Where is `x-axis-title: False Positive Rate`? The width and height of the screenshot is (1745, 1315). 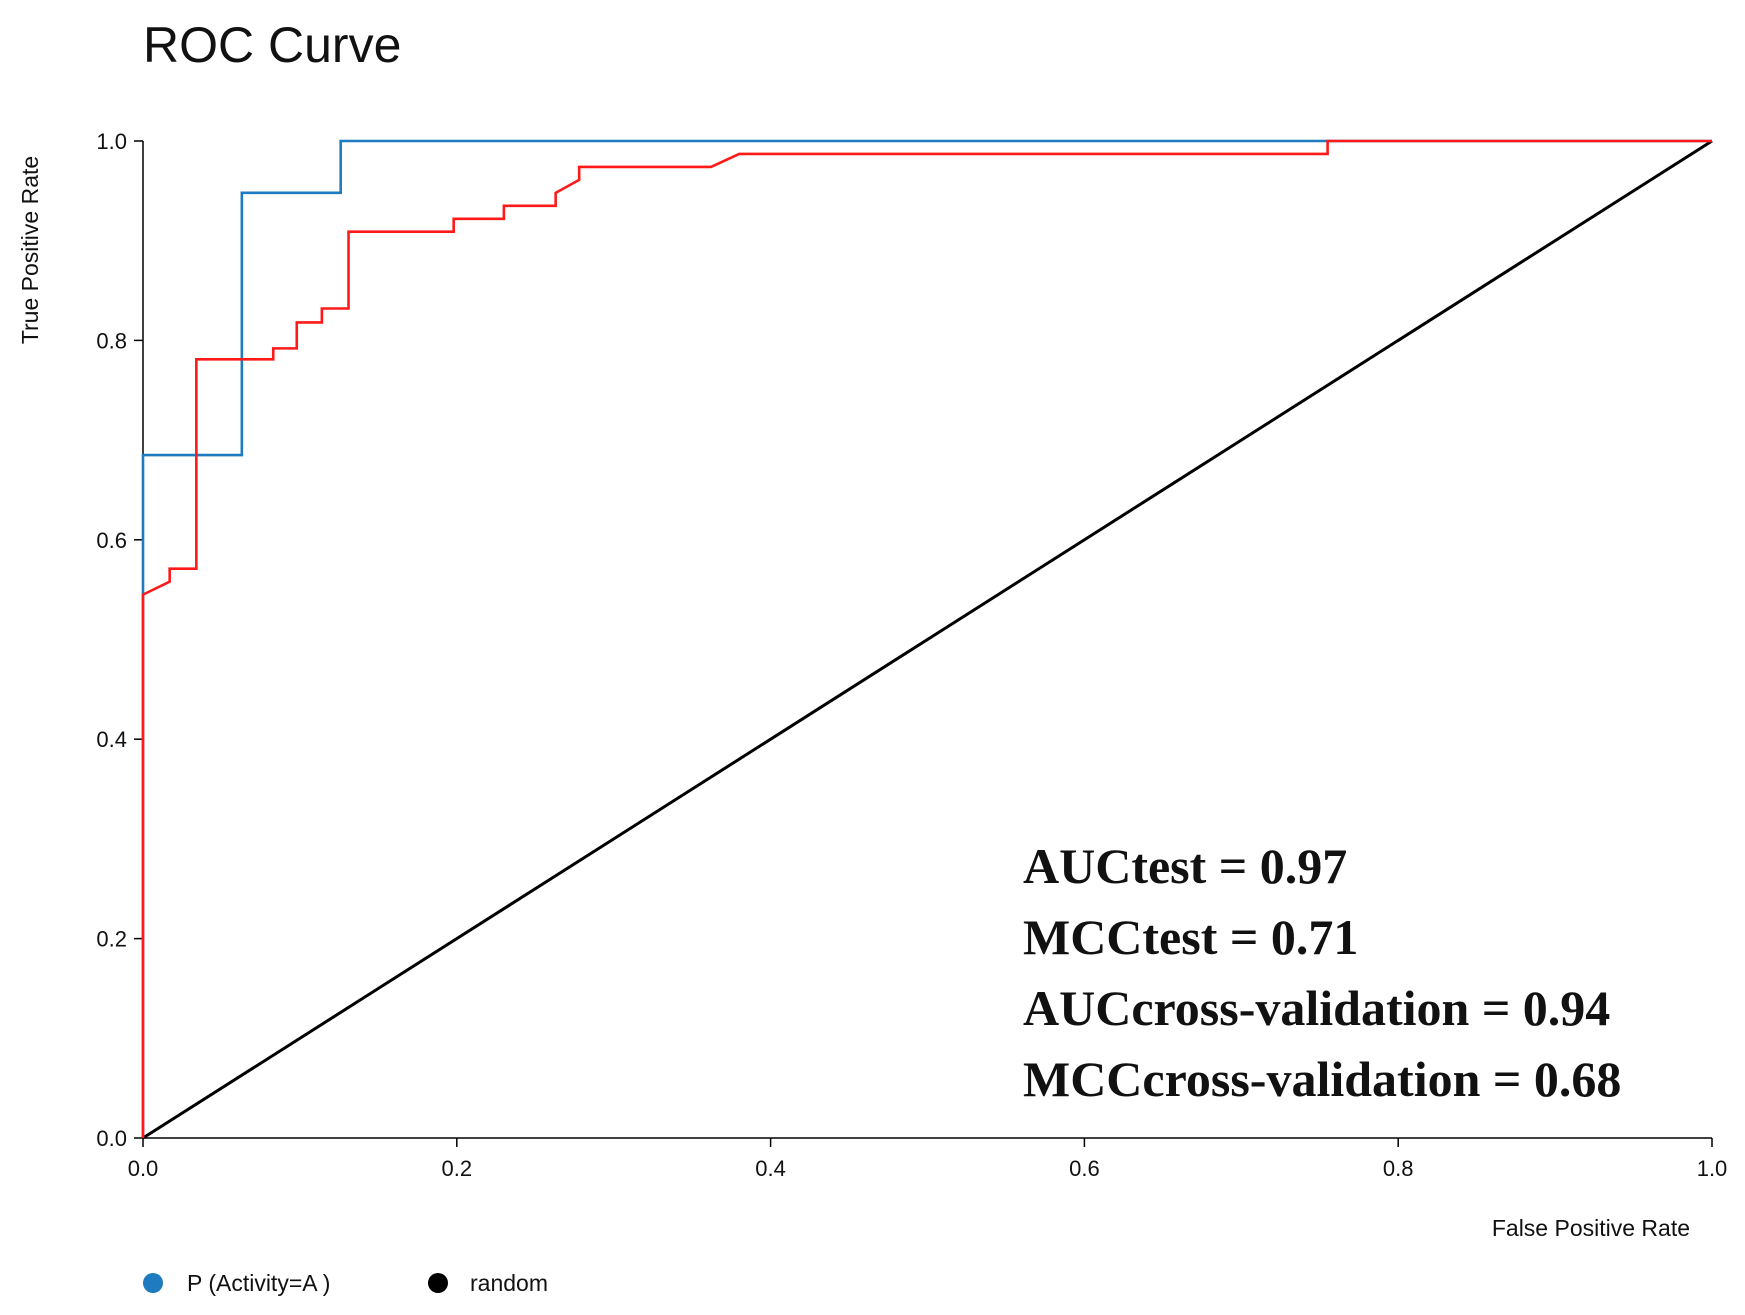 x-axis-title: False Positive Rate is located at coordinates (1591, 1228).